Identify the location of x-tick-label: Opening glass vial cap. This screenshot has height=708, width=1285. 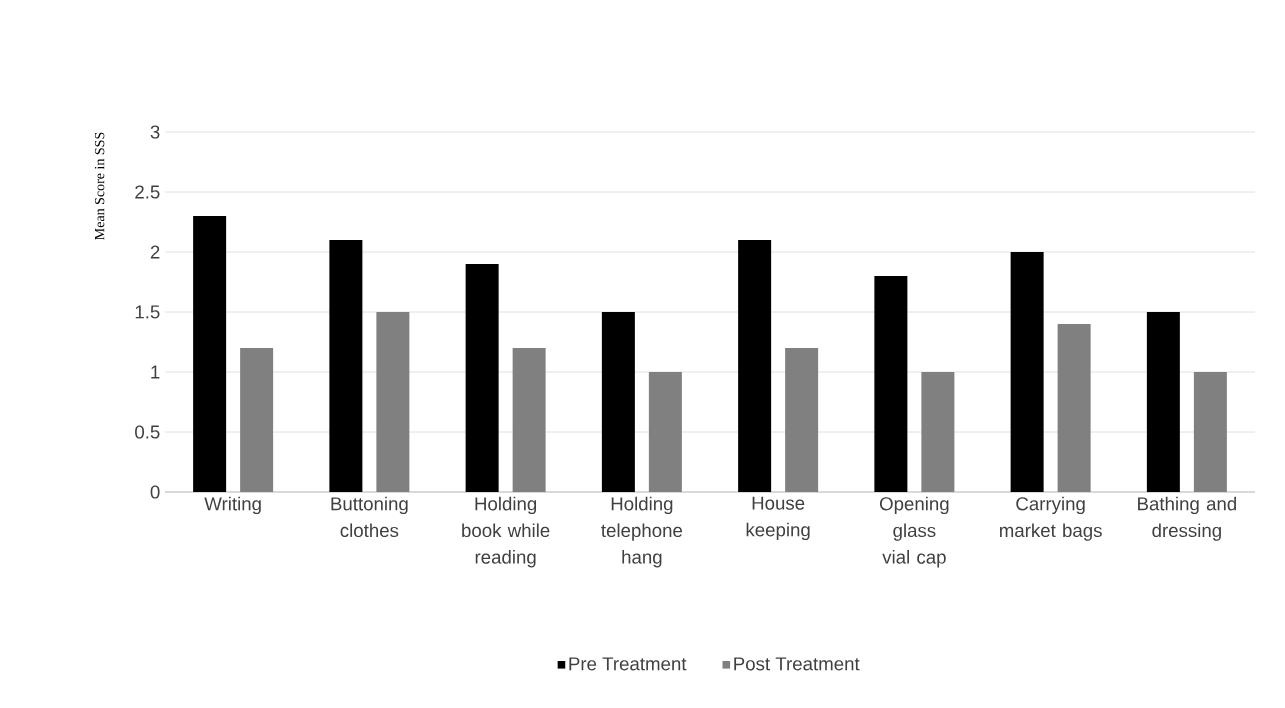
(914, 532).